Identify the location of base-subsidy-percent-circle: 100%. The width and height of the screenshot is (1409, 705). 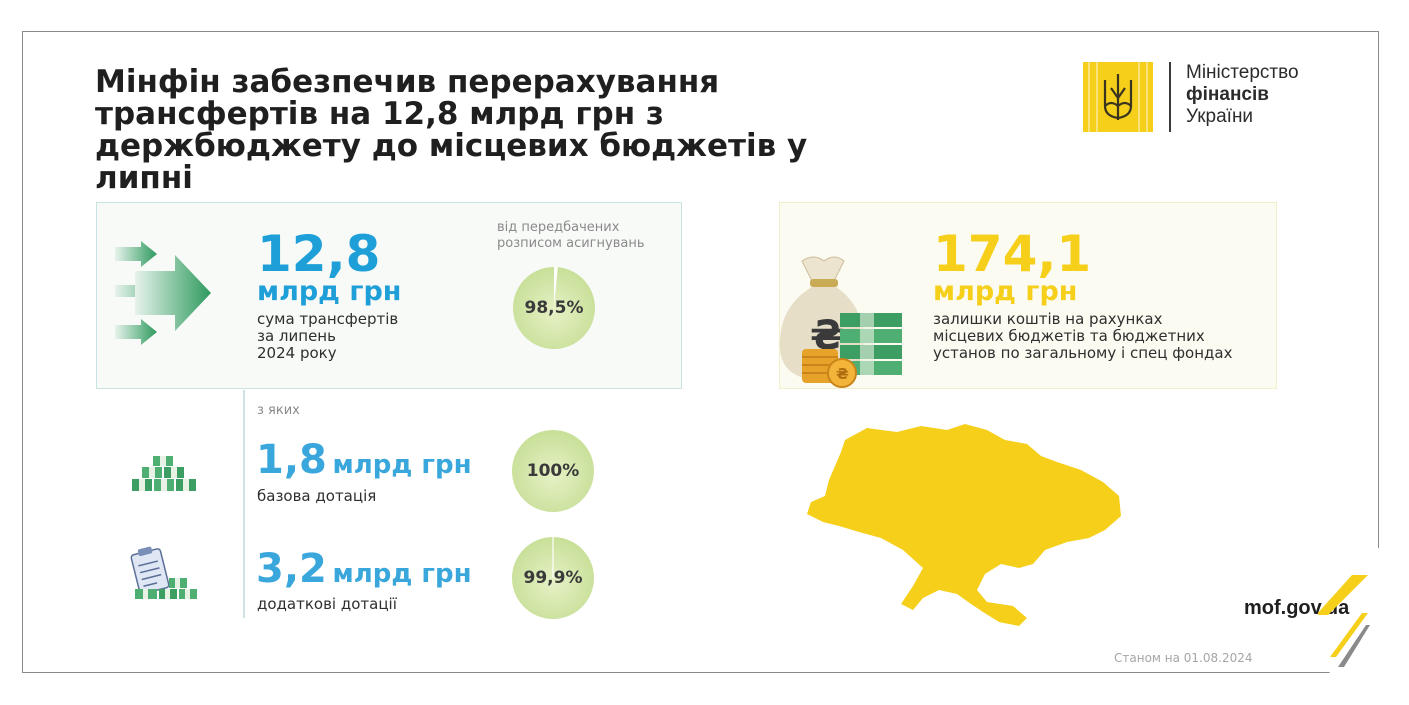
(553, 471).